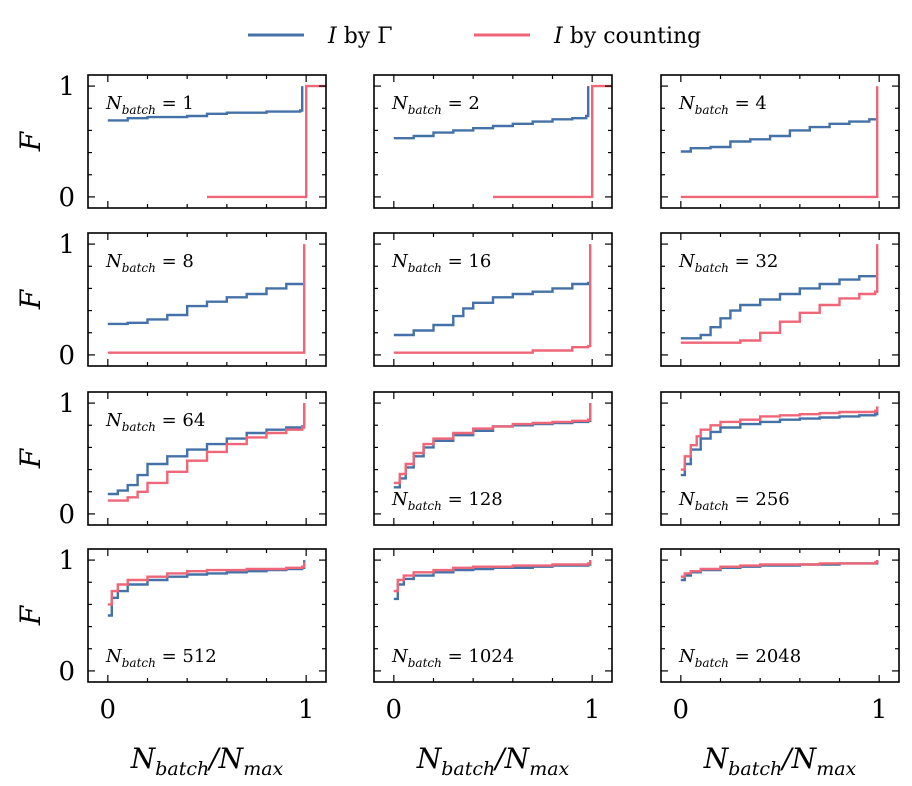  I want to click on panel-16: Nbatch = 16, so click(493, 299).